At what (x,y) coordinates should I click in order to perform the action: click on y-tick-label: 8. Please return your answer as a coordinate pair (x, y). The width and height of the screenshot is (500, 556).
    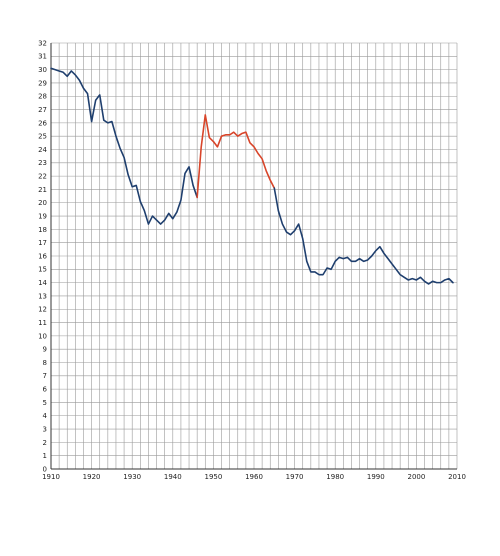
    Looking at the image, I should click on (45, 363).